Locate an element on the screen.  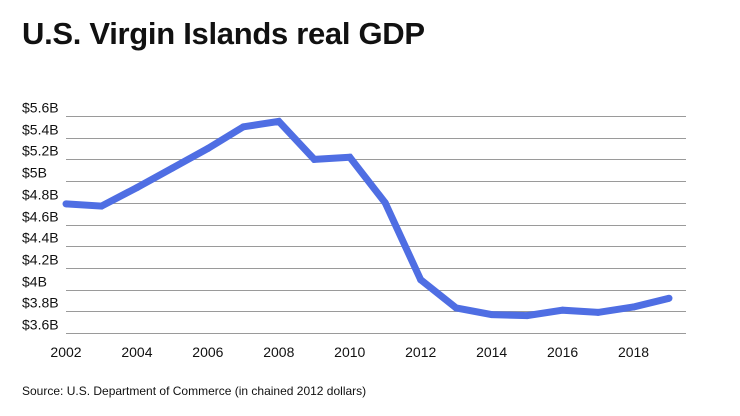
y-tick-label: $5.2B is located at coordinates (40, 151).